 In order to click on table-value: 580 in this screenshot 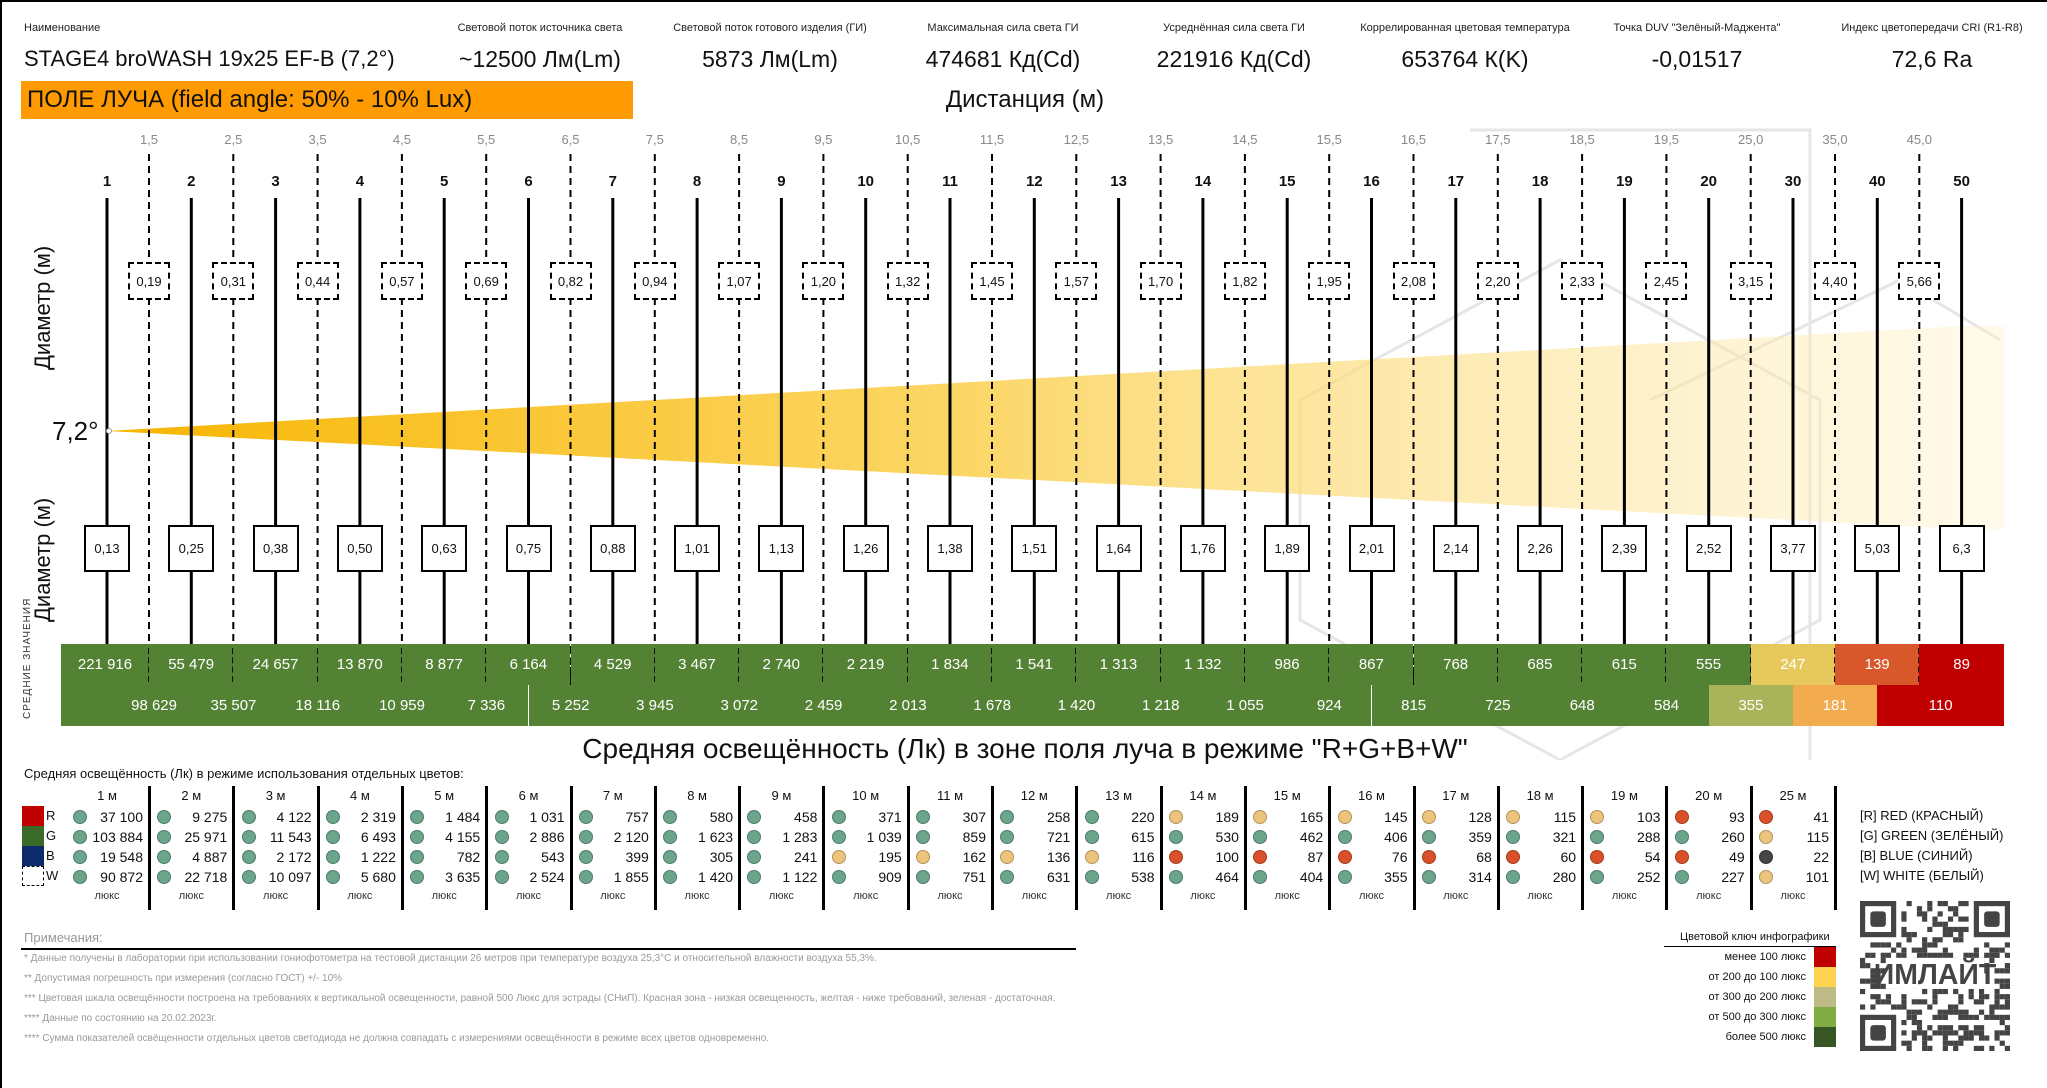, I will do `click(721, 817)`.